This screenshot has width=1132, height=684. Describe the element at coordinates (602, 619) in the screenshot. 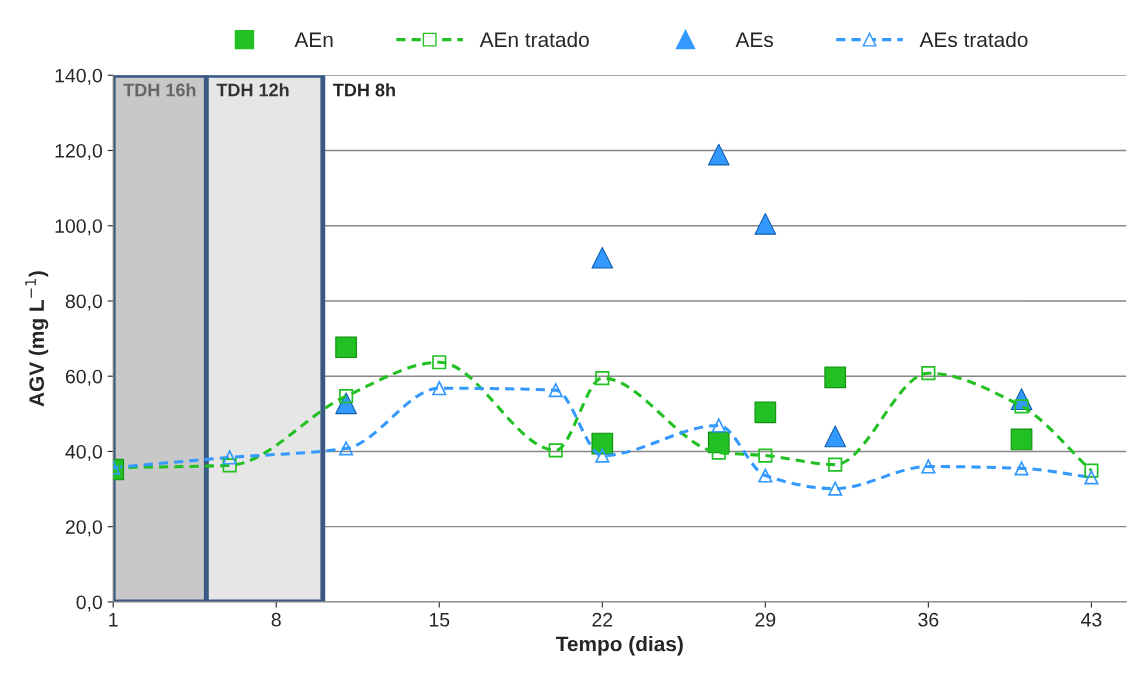

I see `x-tick-label: 22` at that location.